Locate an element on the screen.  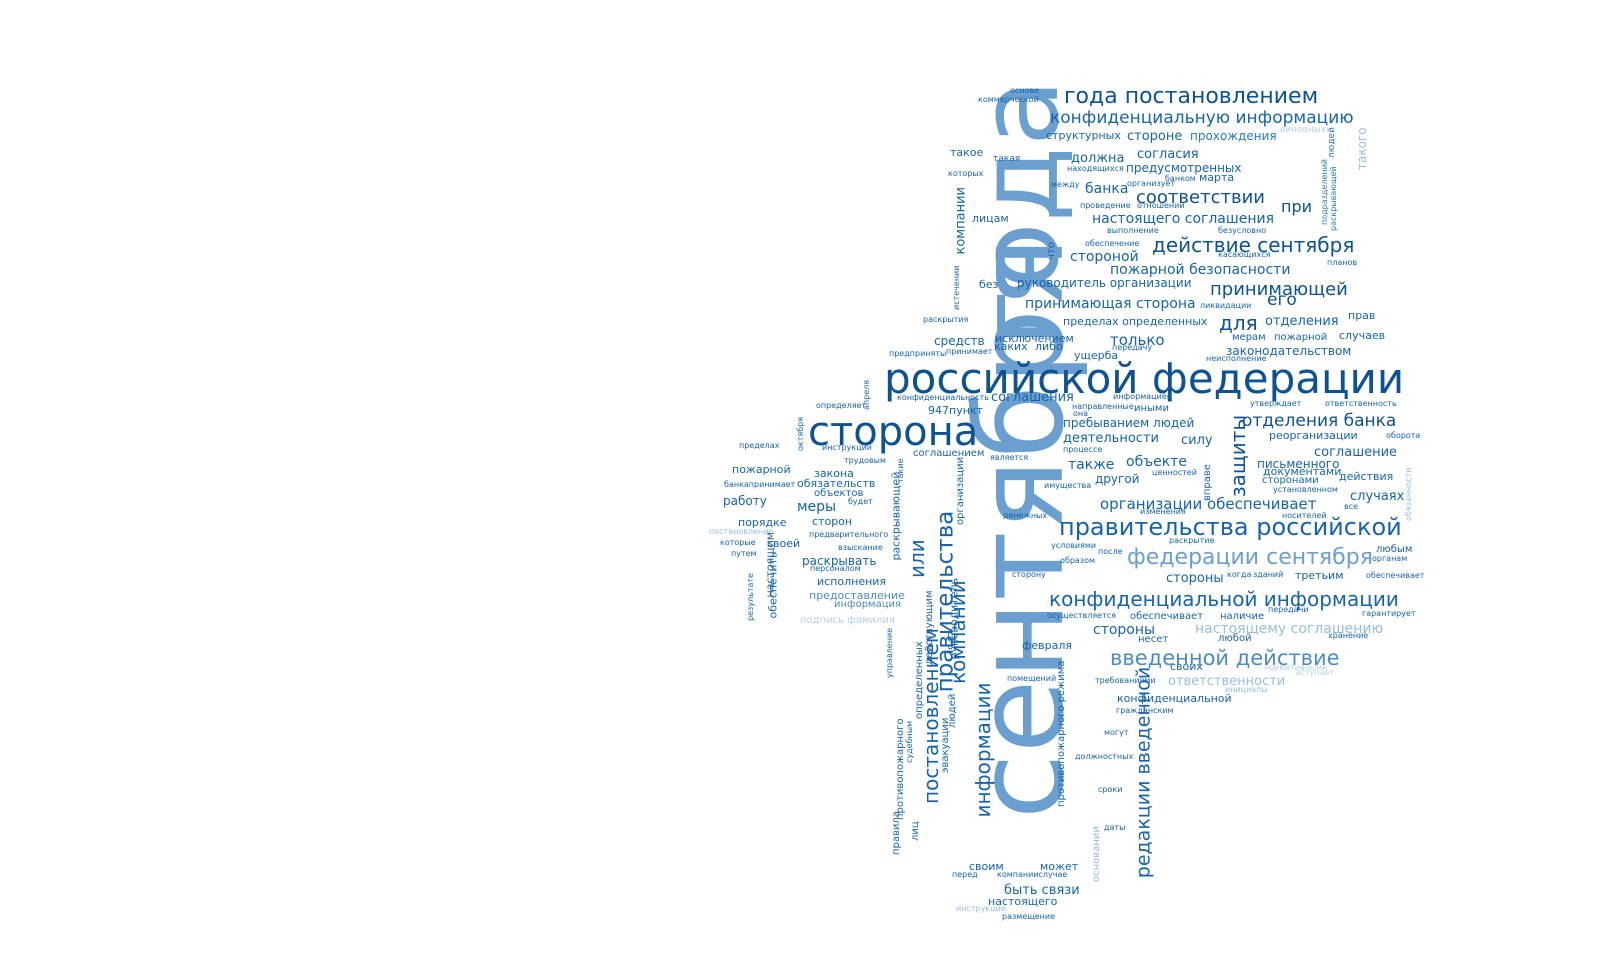
word-202: основе is located at coordinates (1024, 91).